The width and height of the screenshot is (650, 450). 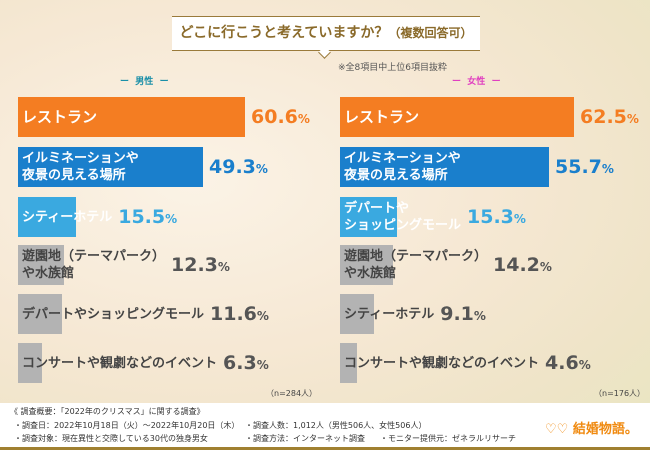 I want to click on bar-value: 6.3%, so click(x=246, y=363).